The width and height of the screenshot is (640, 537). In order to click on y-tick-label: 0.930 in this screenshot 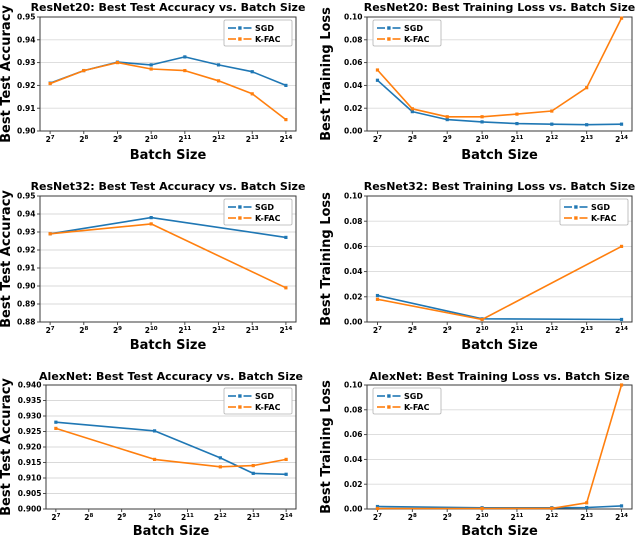, I will do `click(30, 416)`.